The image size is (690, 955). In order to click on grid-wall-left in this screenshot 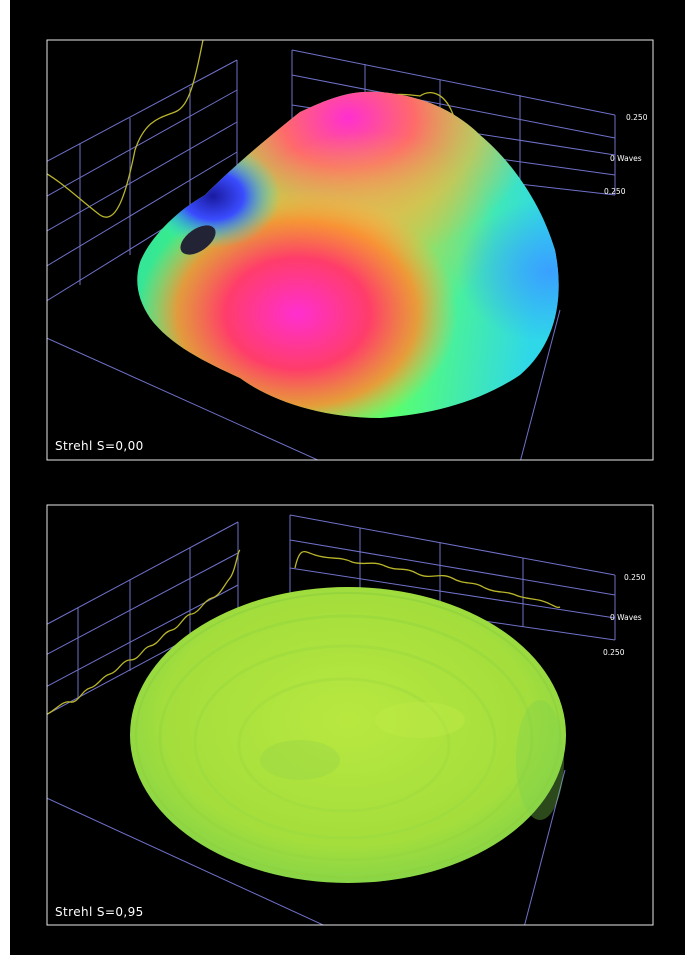, I will do `click(142, 180)`.